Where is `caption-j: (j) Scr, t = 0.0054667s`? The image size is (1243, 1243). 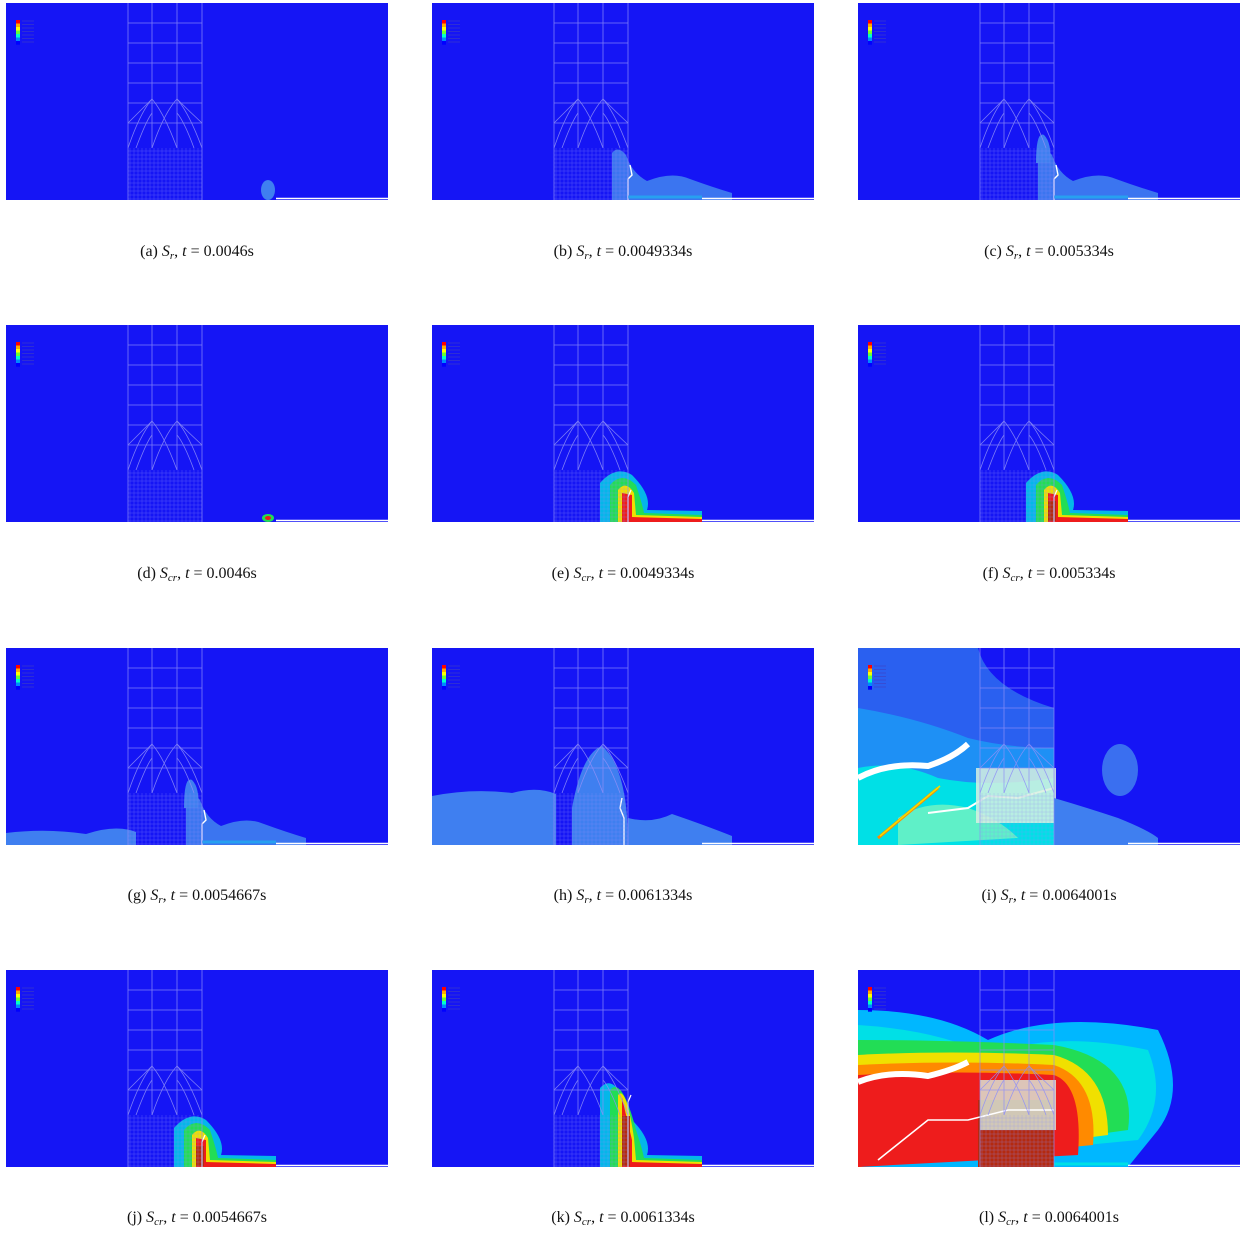 caption-j: (j) Scr, t = 0.0054667s is located at coordinates (197, 1218).